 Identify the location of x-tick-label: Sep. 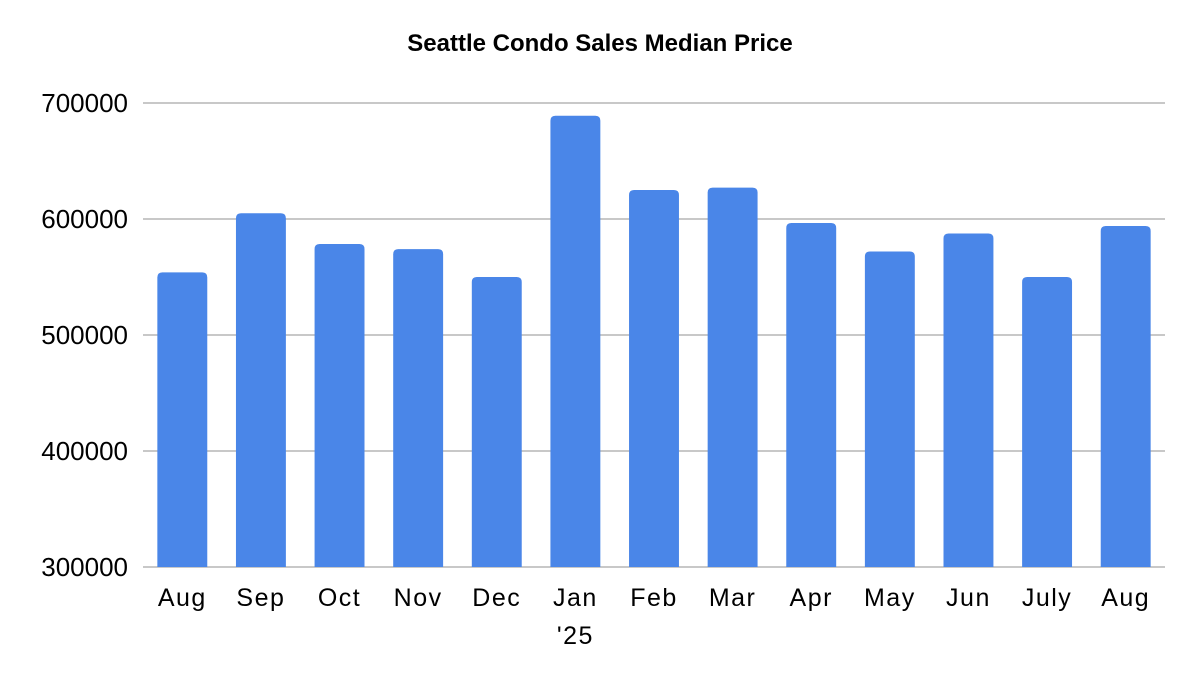
(260, 598).